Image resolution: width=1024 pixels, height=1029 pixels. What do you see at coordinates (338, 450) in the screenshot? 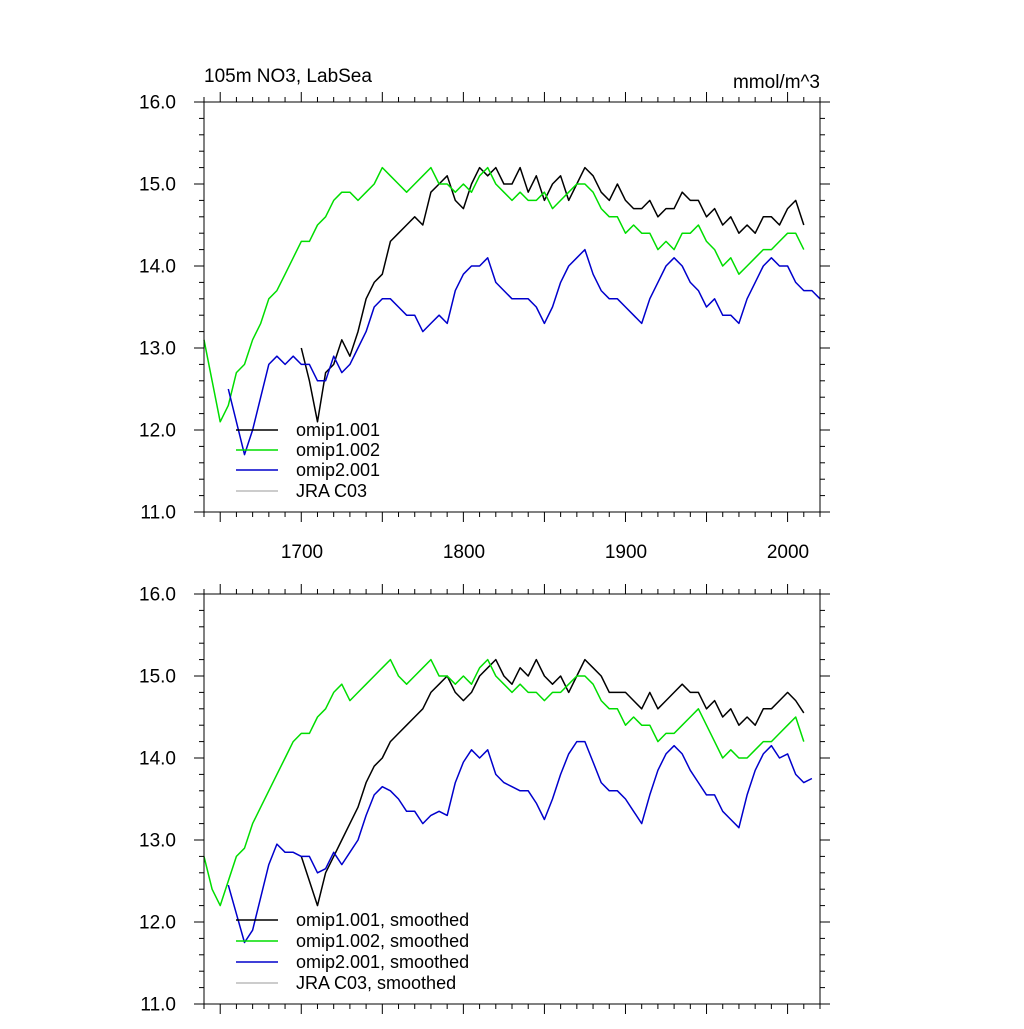
I see `top-legend-label: omip1.002` at bounding box center [338, 450].